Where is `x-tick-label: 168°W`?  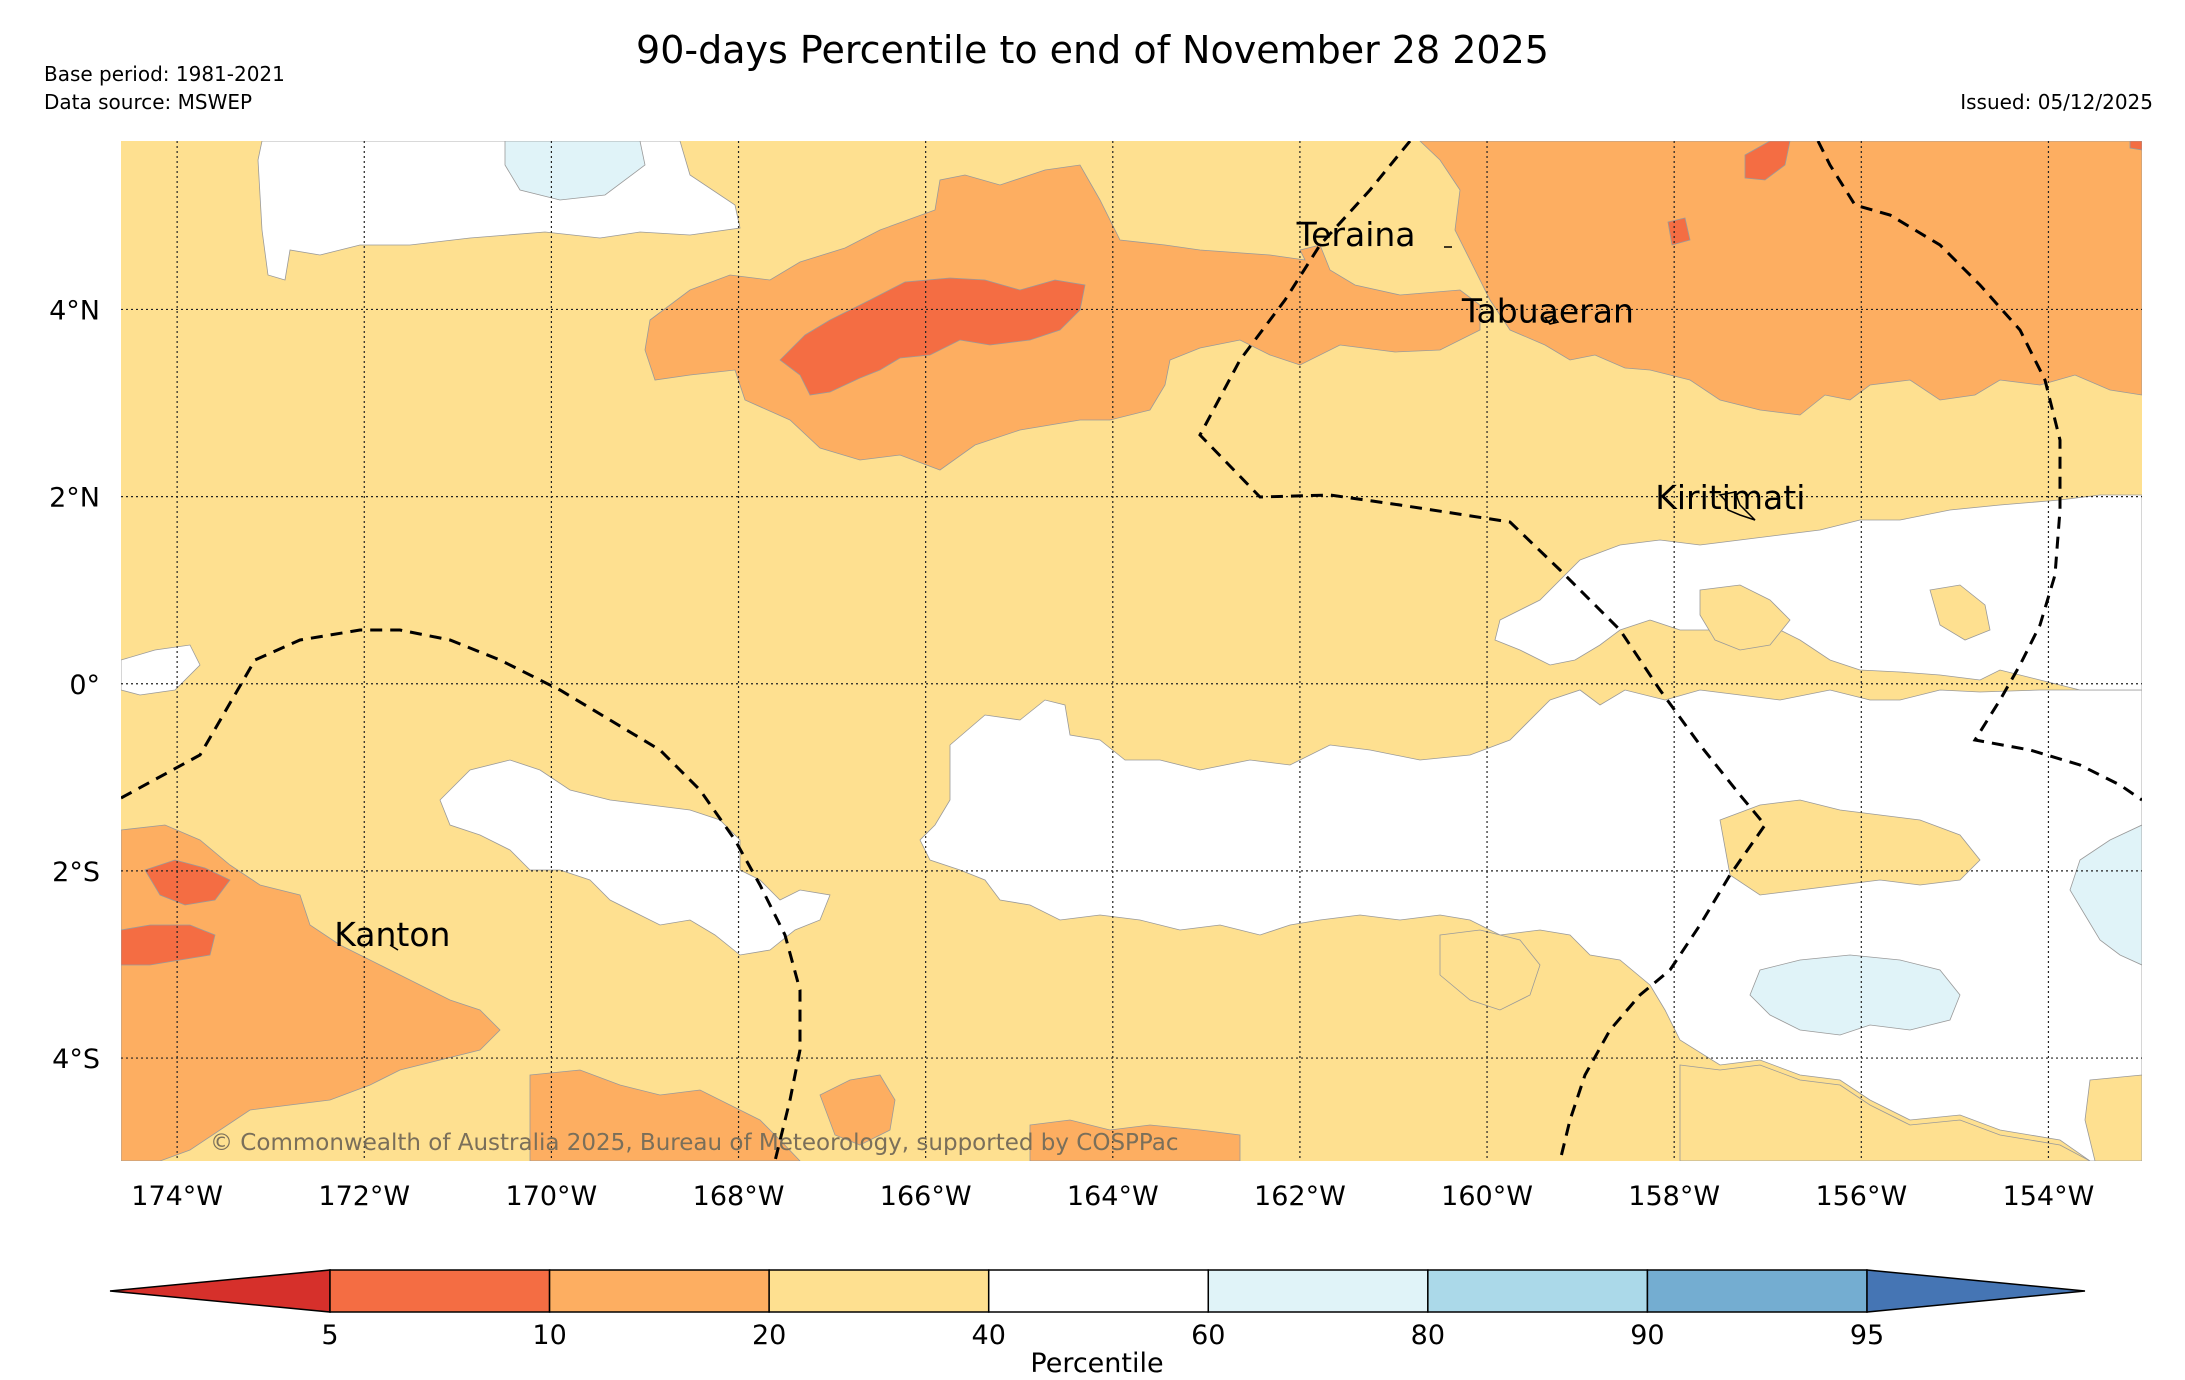 x-tick-label: 168°W is located at coordinates (739, 1196).